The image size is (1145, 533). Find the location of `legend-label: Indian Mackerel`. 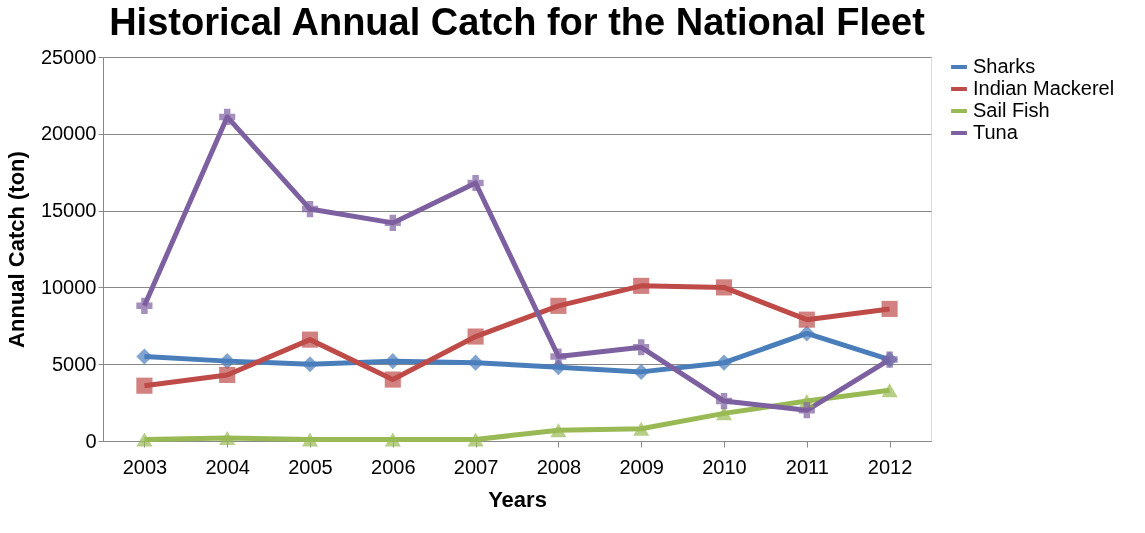

legend-label: Indian Mackerel is located at coordinates (1044, 88).